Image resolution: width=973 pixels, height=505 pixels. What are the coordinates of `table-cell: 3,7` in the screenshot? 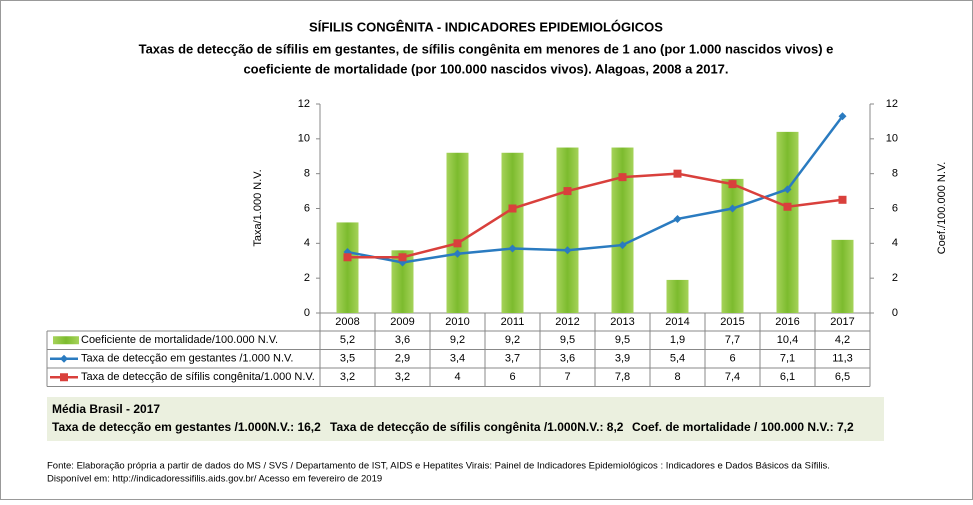 It's located at (512, 359).